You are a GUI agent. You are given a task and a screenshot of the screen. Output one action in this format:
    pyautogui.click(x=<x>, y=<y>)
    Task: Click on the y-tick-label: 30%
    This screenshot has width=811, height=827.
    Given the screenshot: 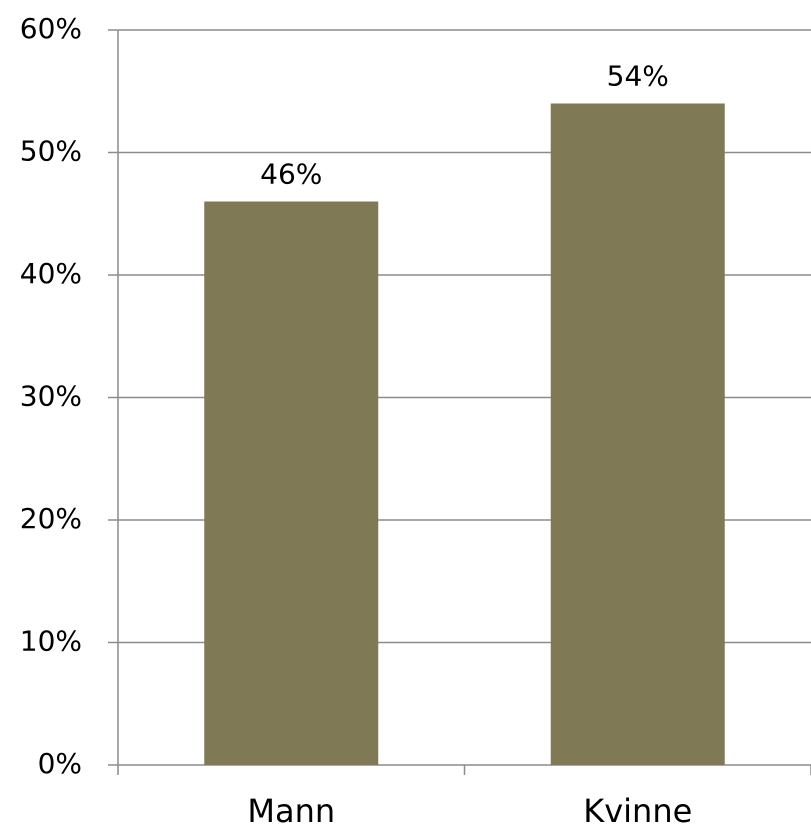 What is the action you would take?
    pyautogui.click(x=51, y=396)
    